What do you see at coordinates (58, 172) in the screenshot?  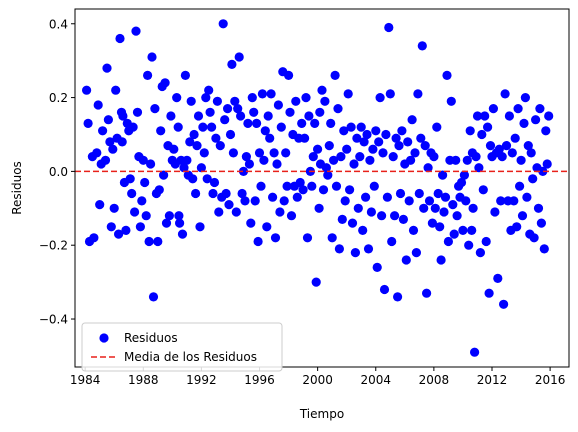 I see `y-tick-label: 0.0` at bounding box center [58, 172].